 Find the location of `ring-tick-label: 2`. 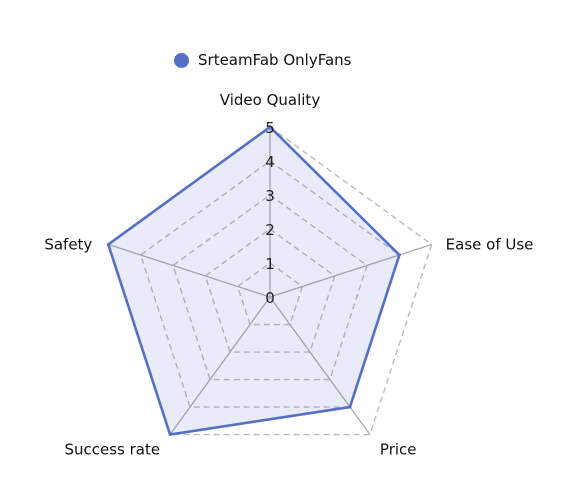

ring-tick-label: 2 is located at coordinates (270, 230).